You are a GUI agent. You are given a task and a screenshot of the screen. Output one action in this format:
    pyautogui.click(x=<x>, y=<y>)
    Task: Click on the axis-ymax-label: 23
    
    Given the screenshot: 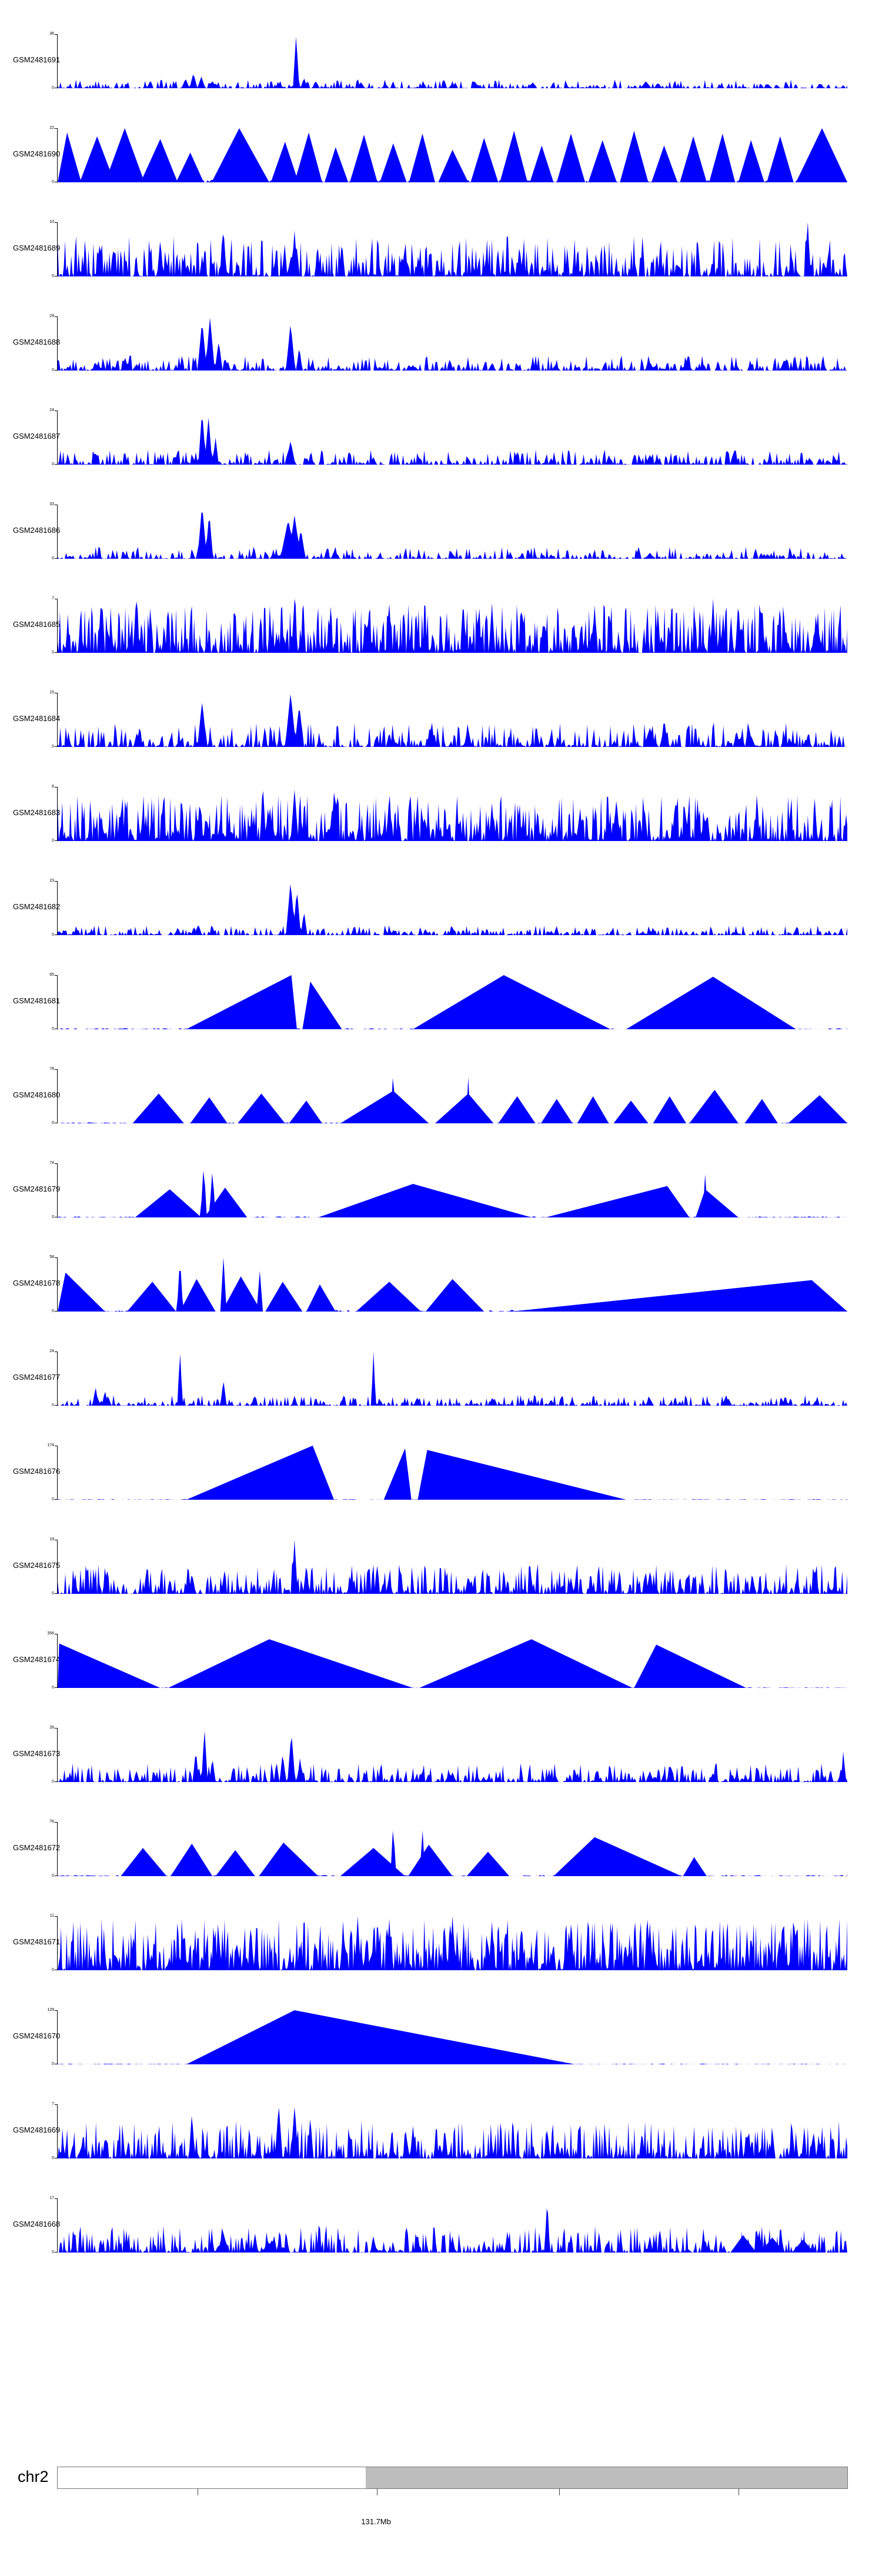 What is the action you would take?
    pyautogui.click(x=51, y=881)
    